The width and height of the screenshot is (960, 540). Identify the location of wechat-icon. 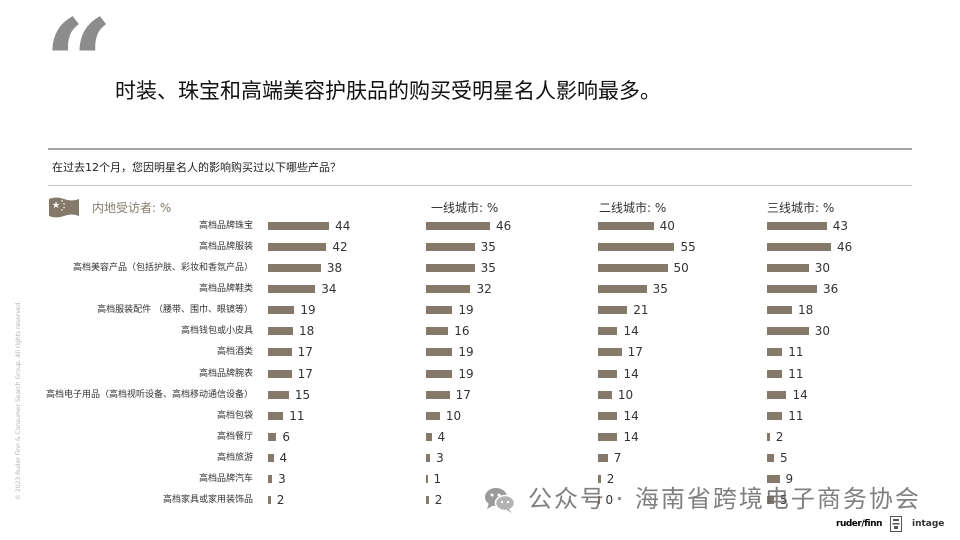
(500, 500).